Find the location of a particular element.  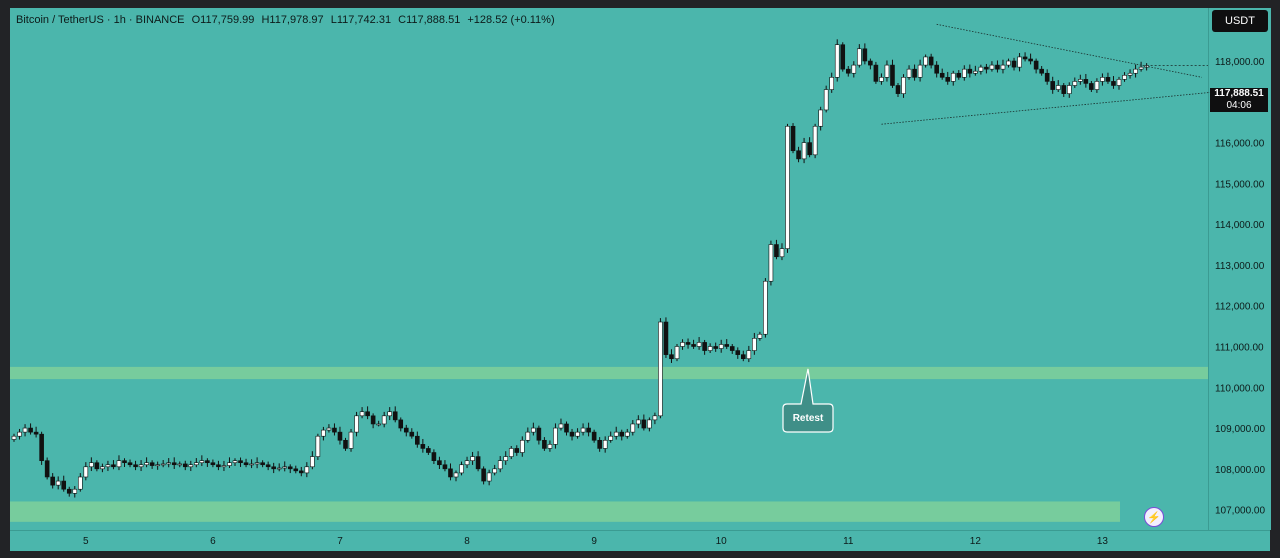

price-tick-label: 108,000.00 is located at coordinates (1240, 470).